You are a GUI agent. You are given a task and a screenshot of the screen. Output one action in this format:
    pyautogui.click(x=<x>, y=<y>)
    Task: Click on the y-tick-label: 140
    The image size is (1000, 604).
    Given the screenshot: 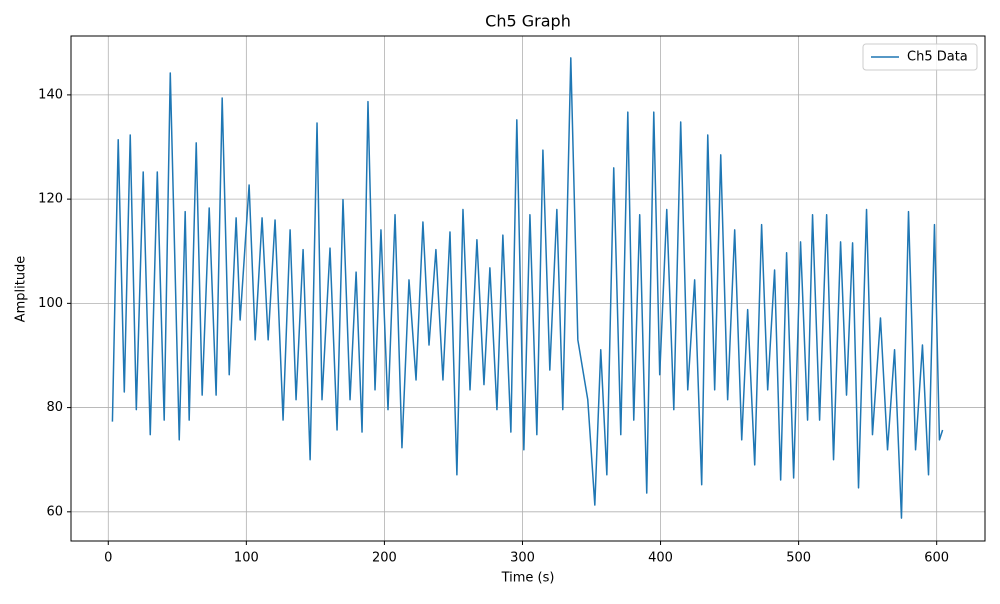 What is the action you would take?
    pyautogui.click(x=50, y=94)
    